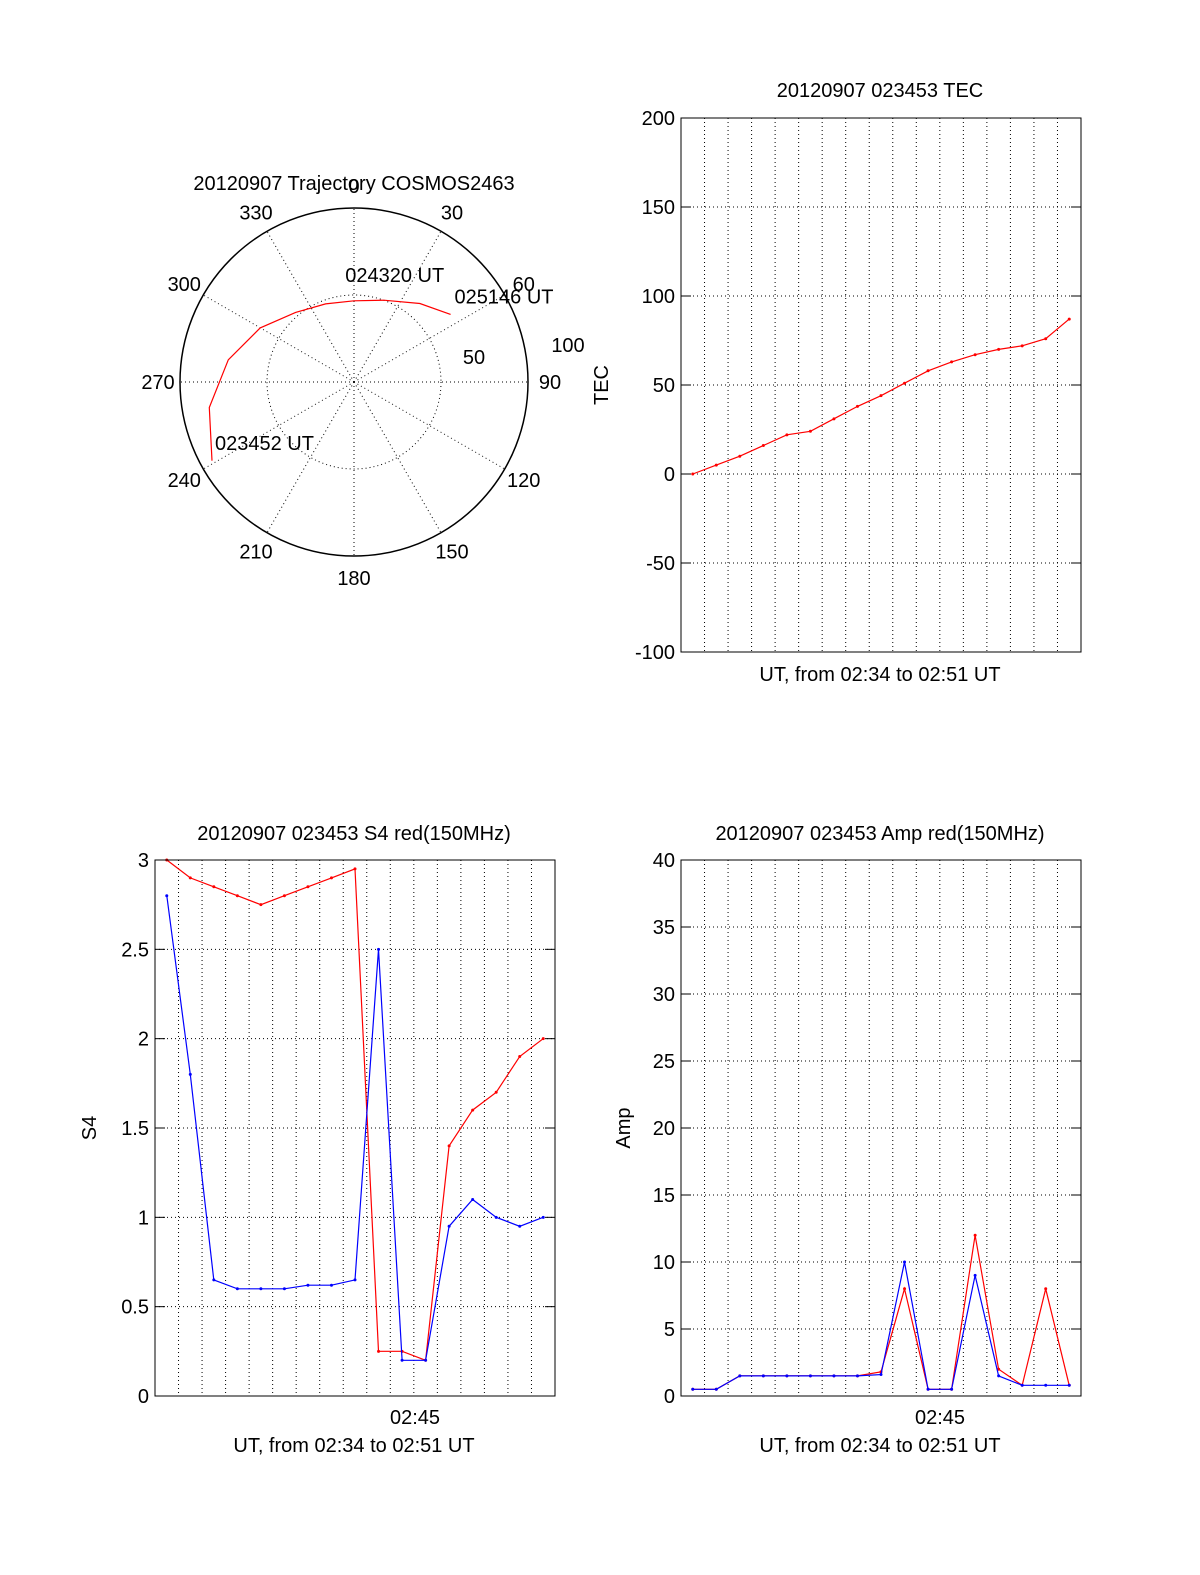  I want to click on polar-azimuth-labels: 0 30 60 90 120 150 180 210 240 270 300 330, so click(351, 383).